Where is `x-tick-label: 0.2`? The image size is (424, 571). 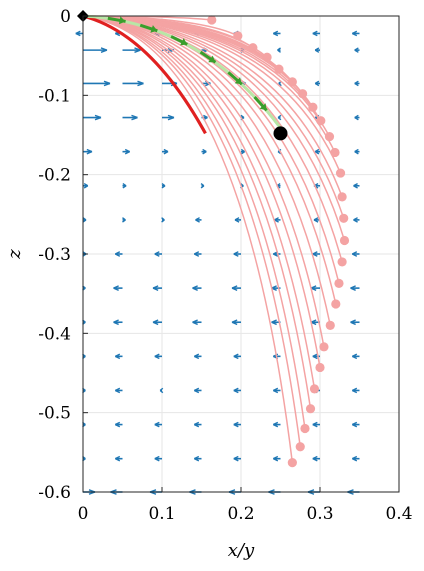 x-tick-label: 0.2 is located at coordinates (240, 514).